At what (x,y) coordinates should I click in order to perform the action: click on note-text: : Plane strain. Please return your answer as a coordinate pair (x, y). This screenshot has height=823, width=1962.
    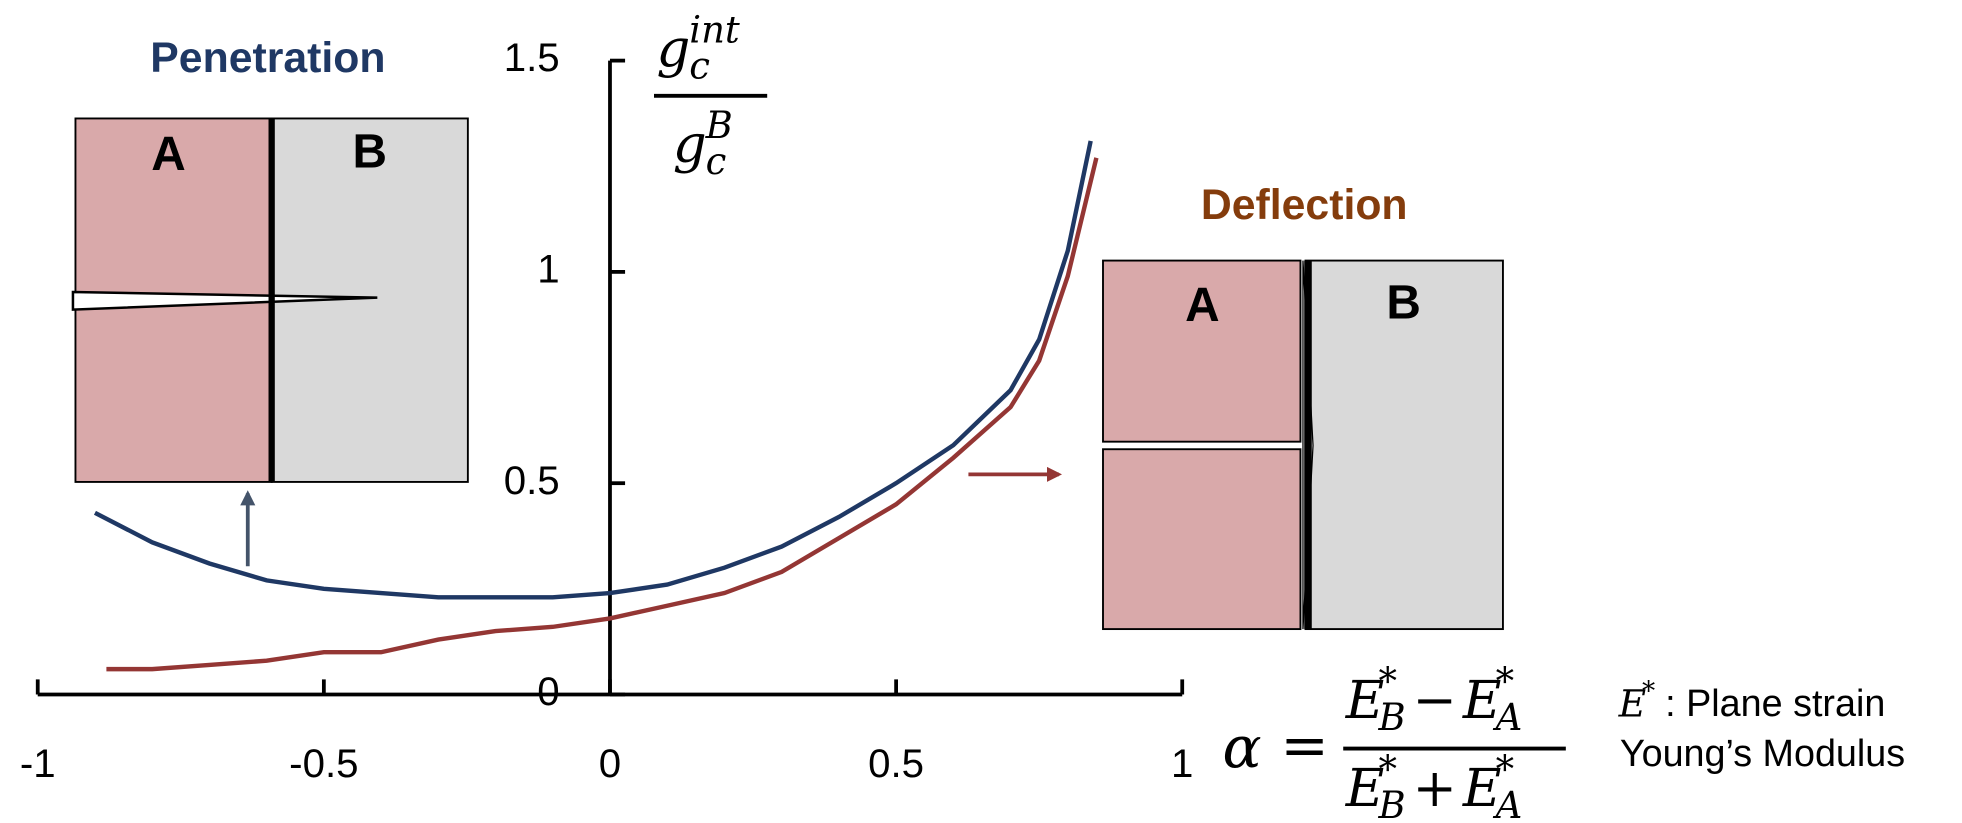
    Looking at the image, I should click on (1775, 703).